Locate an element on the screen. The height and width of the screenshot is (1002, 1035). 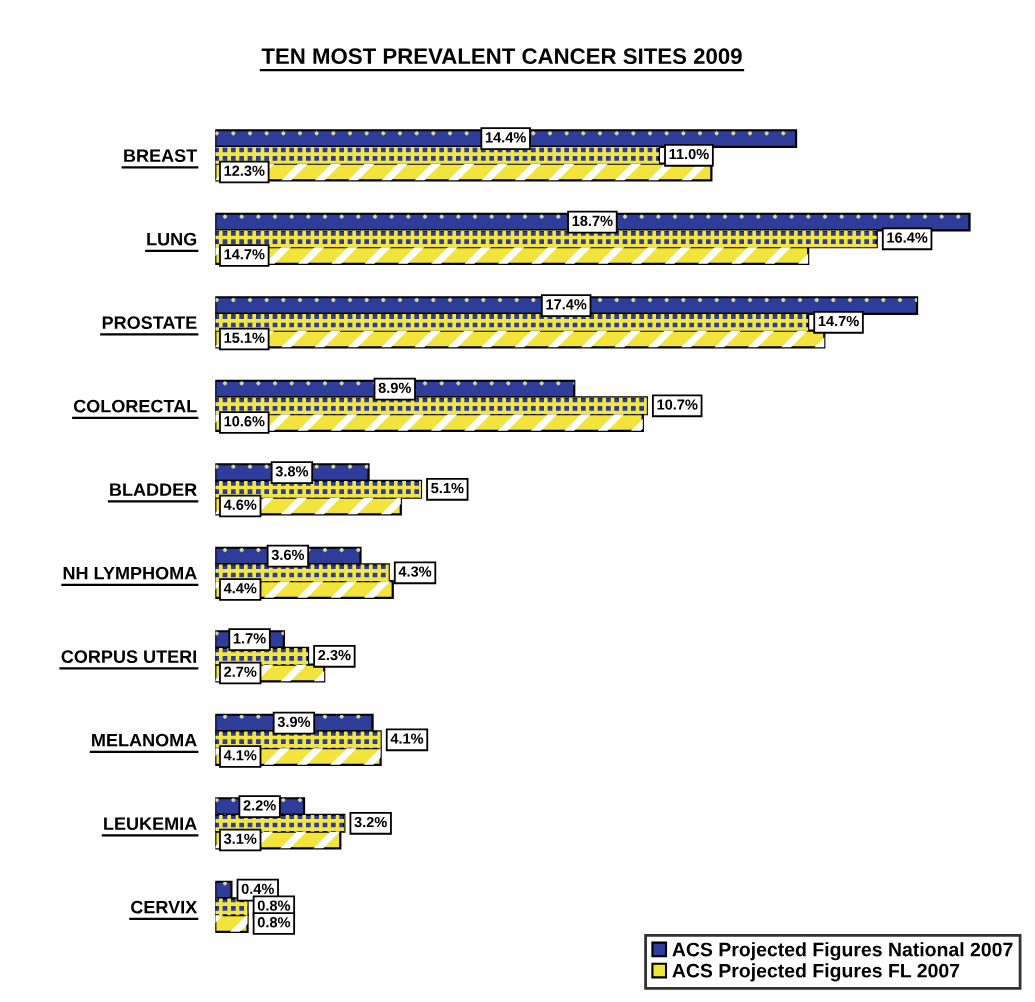
y-tick-label: BREAST is located at coordinates (161, 156).